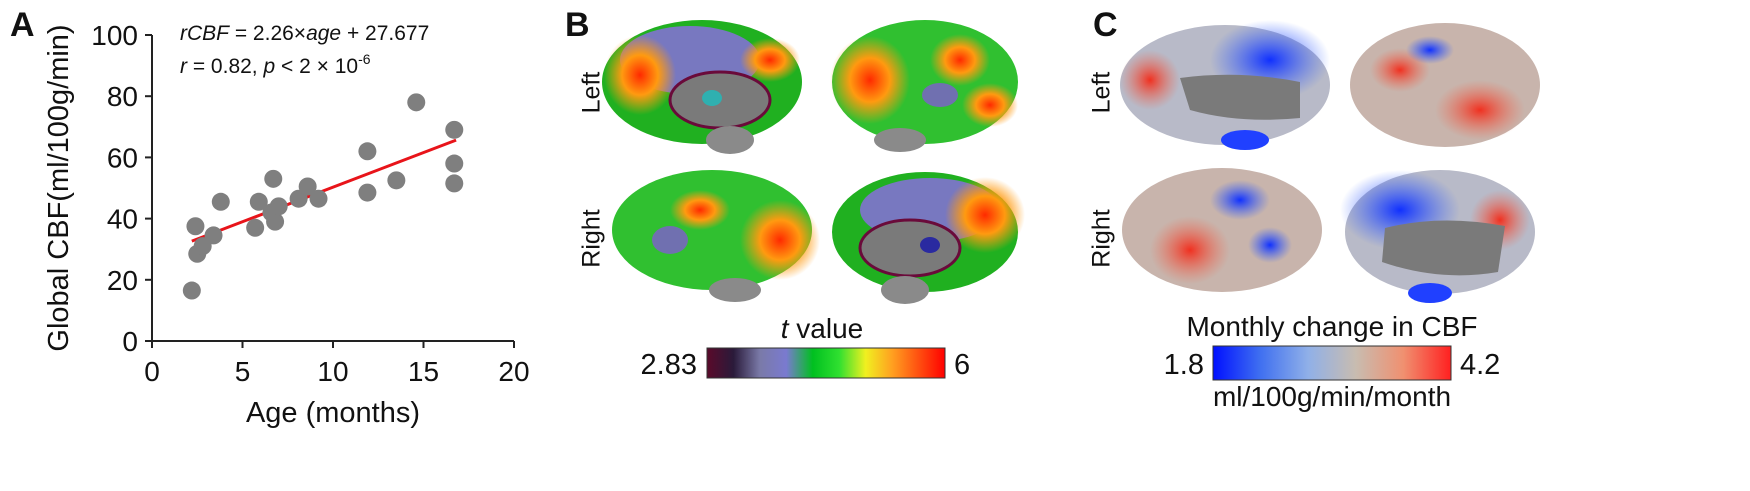 The width and height of the screenshot is (1750, 491). I want to click on colorbar-b-title: t value, so click(822, 328).